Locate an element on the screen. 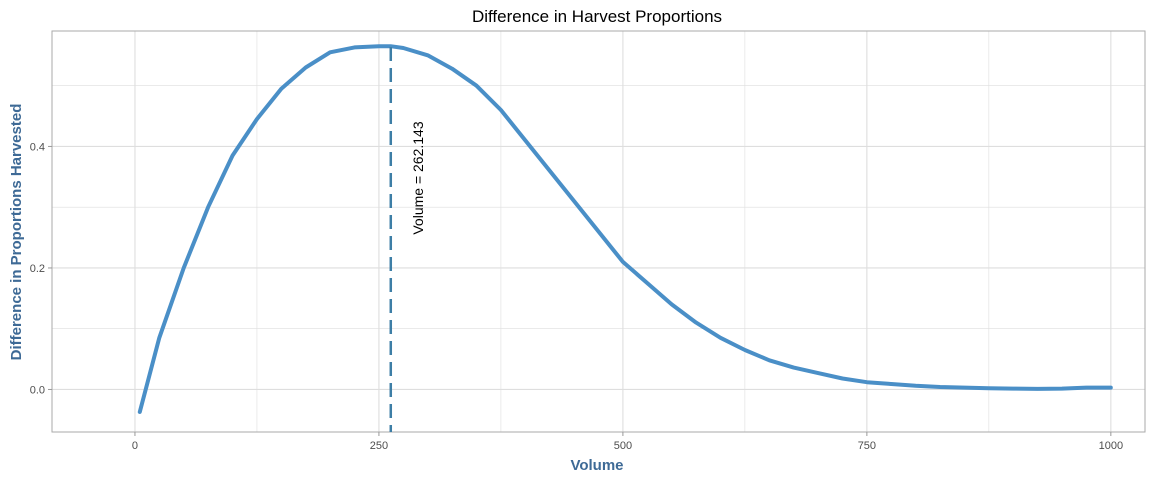 Image resolution: width=1152 pixels, height=480 pixels. vline-annotation: Volume = 262.143 is located at coordinates (418, 177).